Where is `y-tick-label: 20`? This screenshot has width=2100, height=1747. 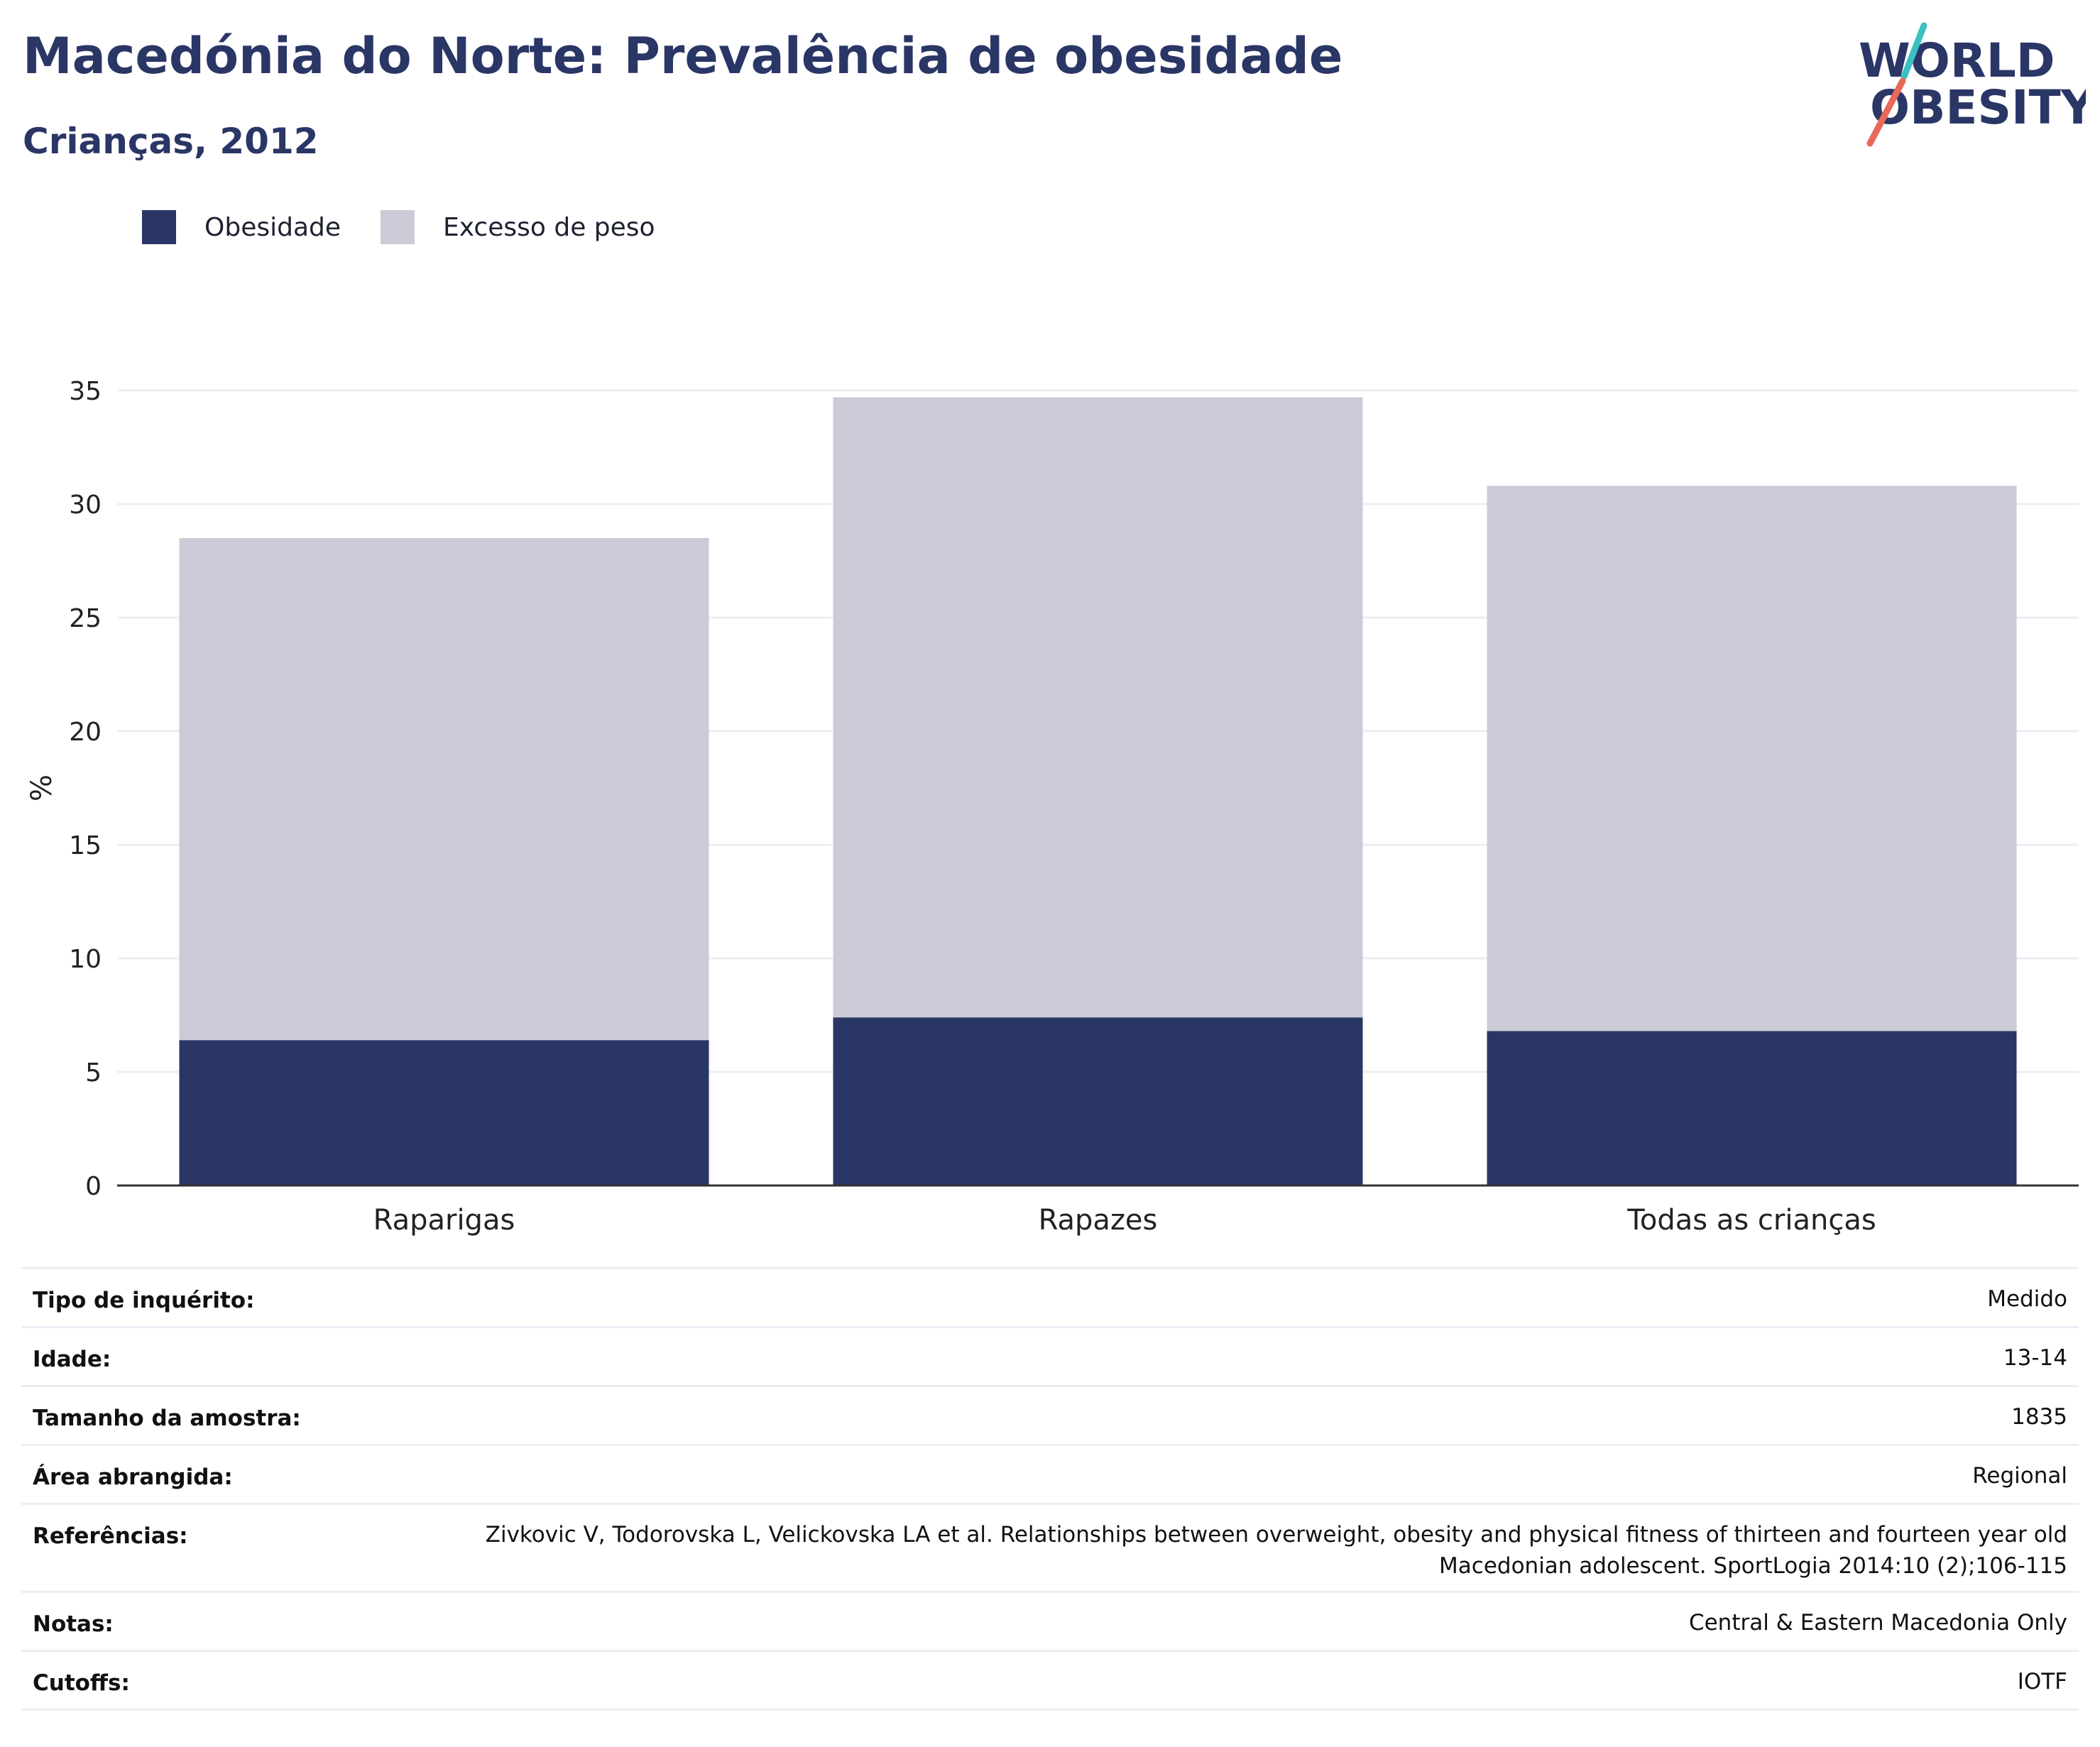 y-tick-label: 20 is located at coordinates (85, 732).